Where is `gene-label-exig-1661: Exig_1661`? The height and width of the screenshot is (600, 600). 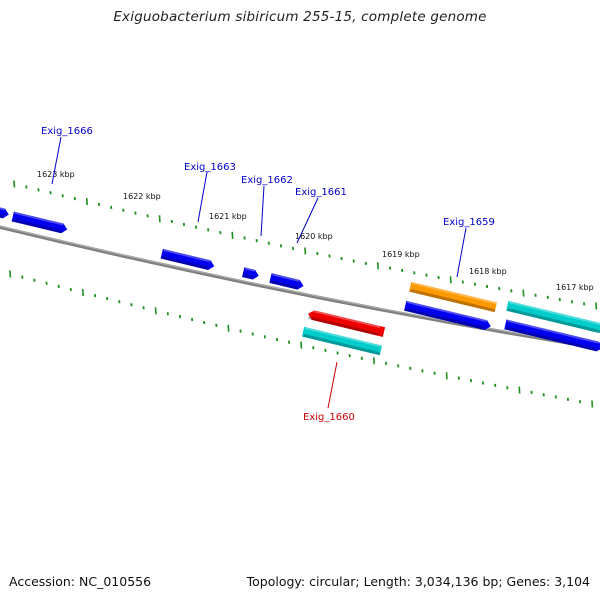 gene-label-exig-1661: Exig_1661 is located at coordinates (321, 192).